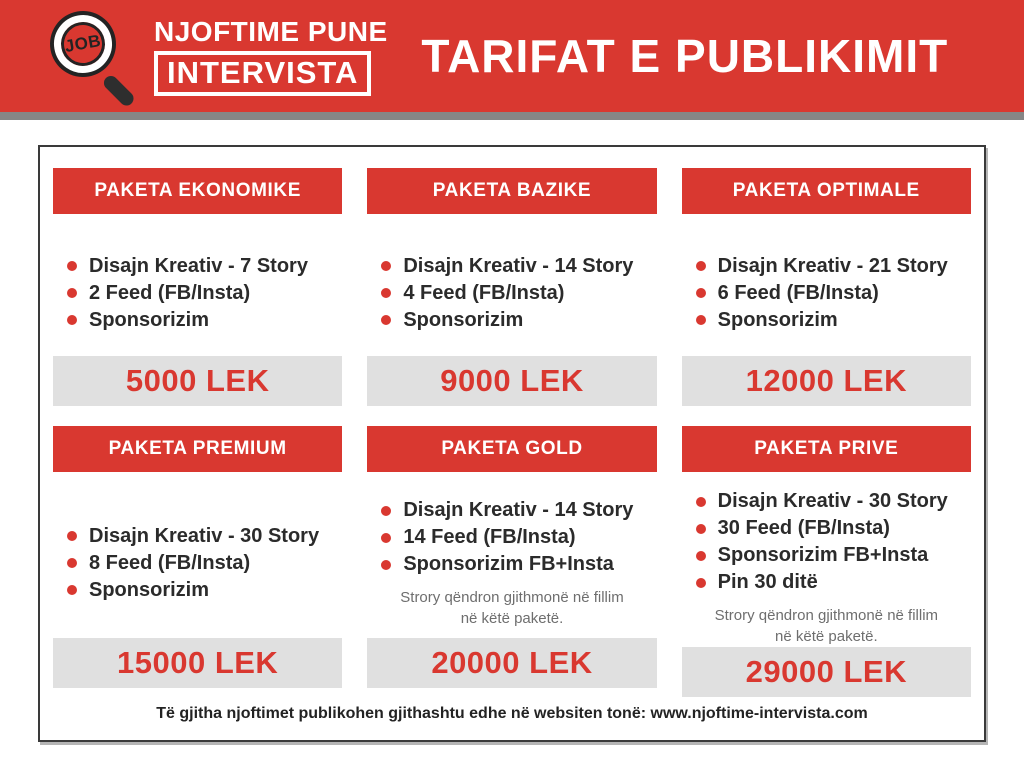  What do you see at coordinates (170, 562) in the screenshot?
I see `feature-text: 8 Feed (FB/Insta)` at bounding box center [170, 562].